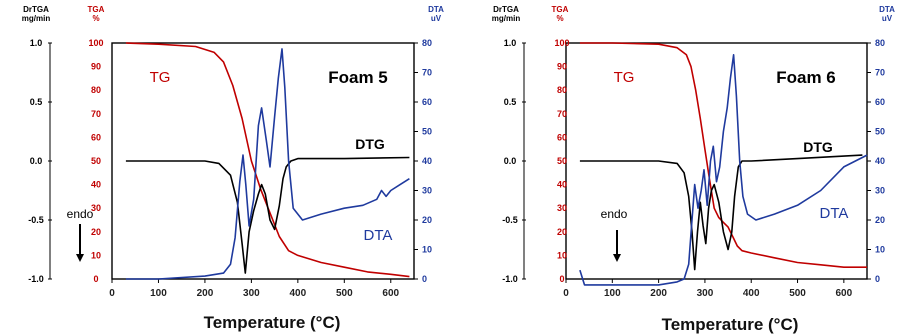  Describe the element at coordinates (806, 77) in the screenshot. I see `chart-title: Foam 6` at that location.